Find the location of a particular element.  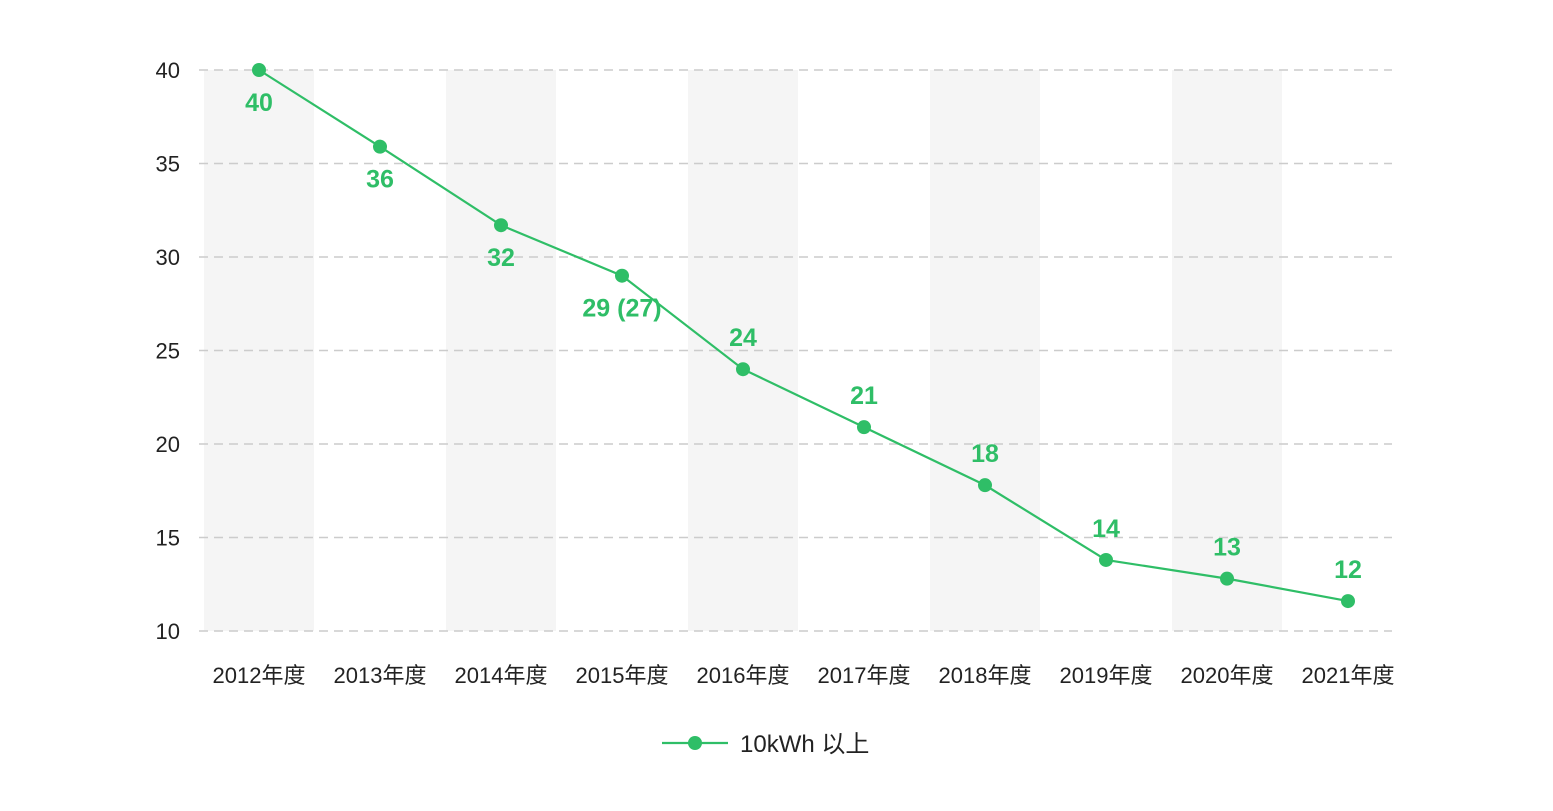

x-tick-label: 2017年度 is located at coordinates (864, 675).